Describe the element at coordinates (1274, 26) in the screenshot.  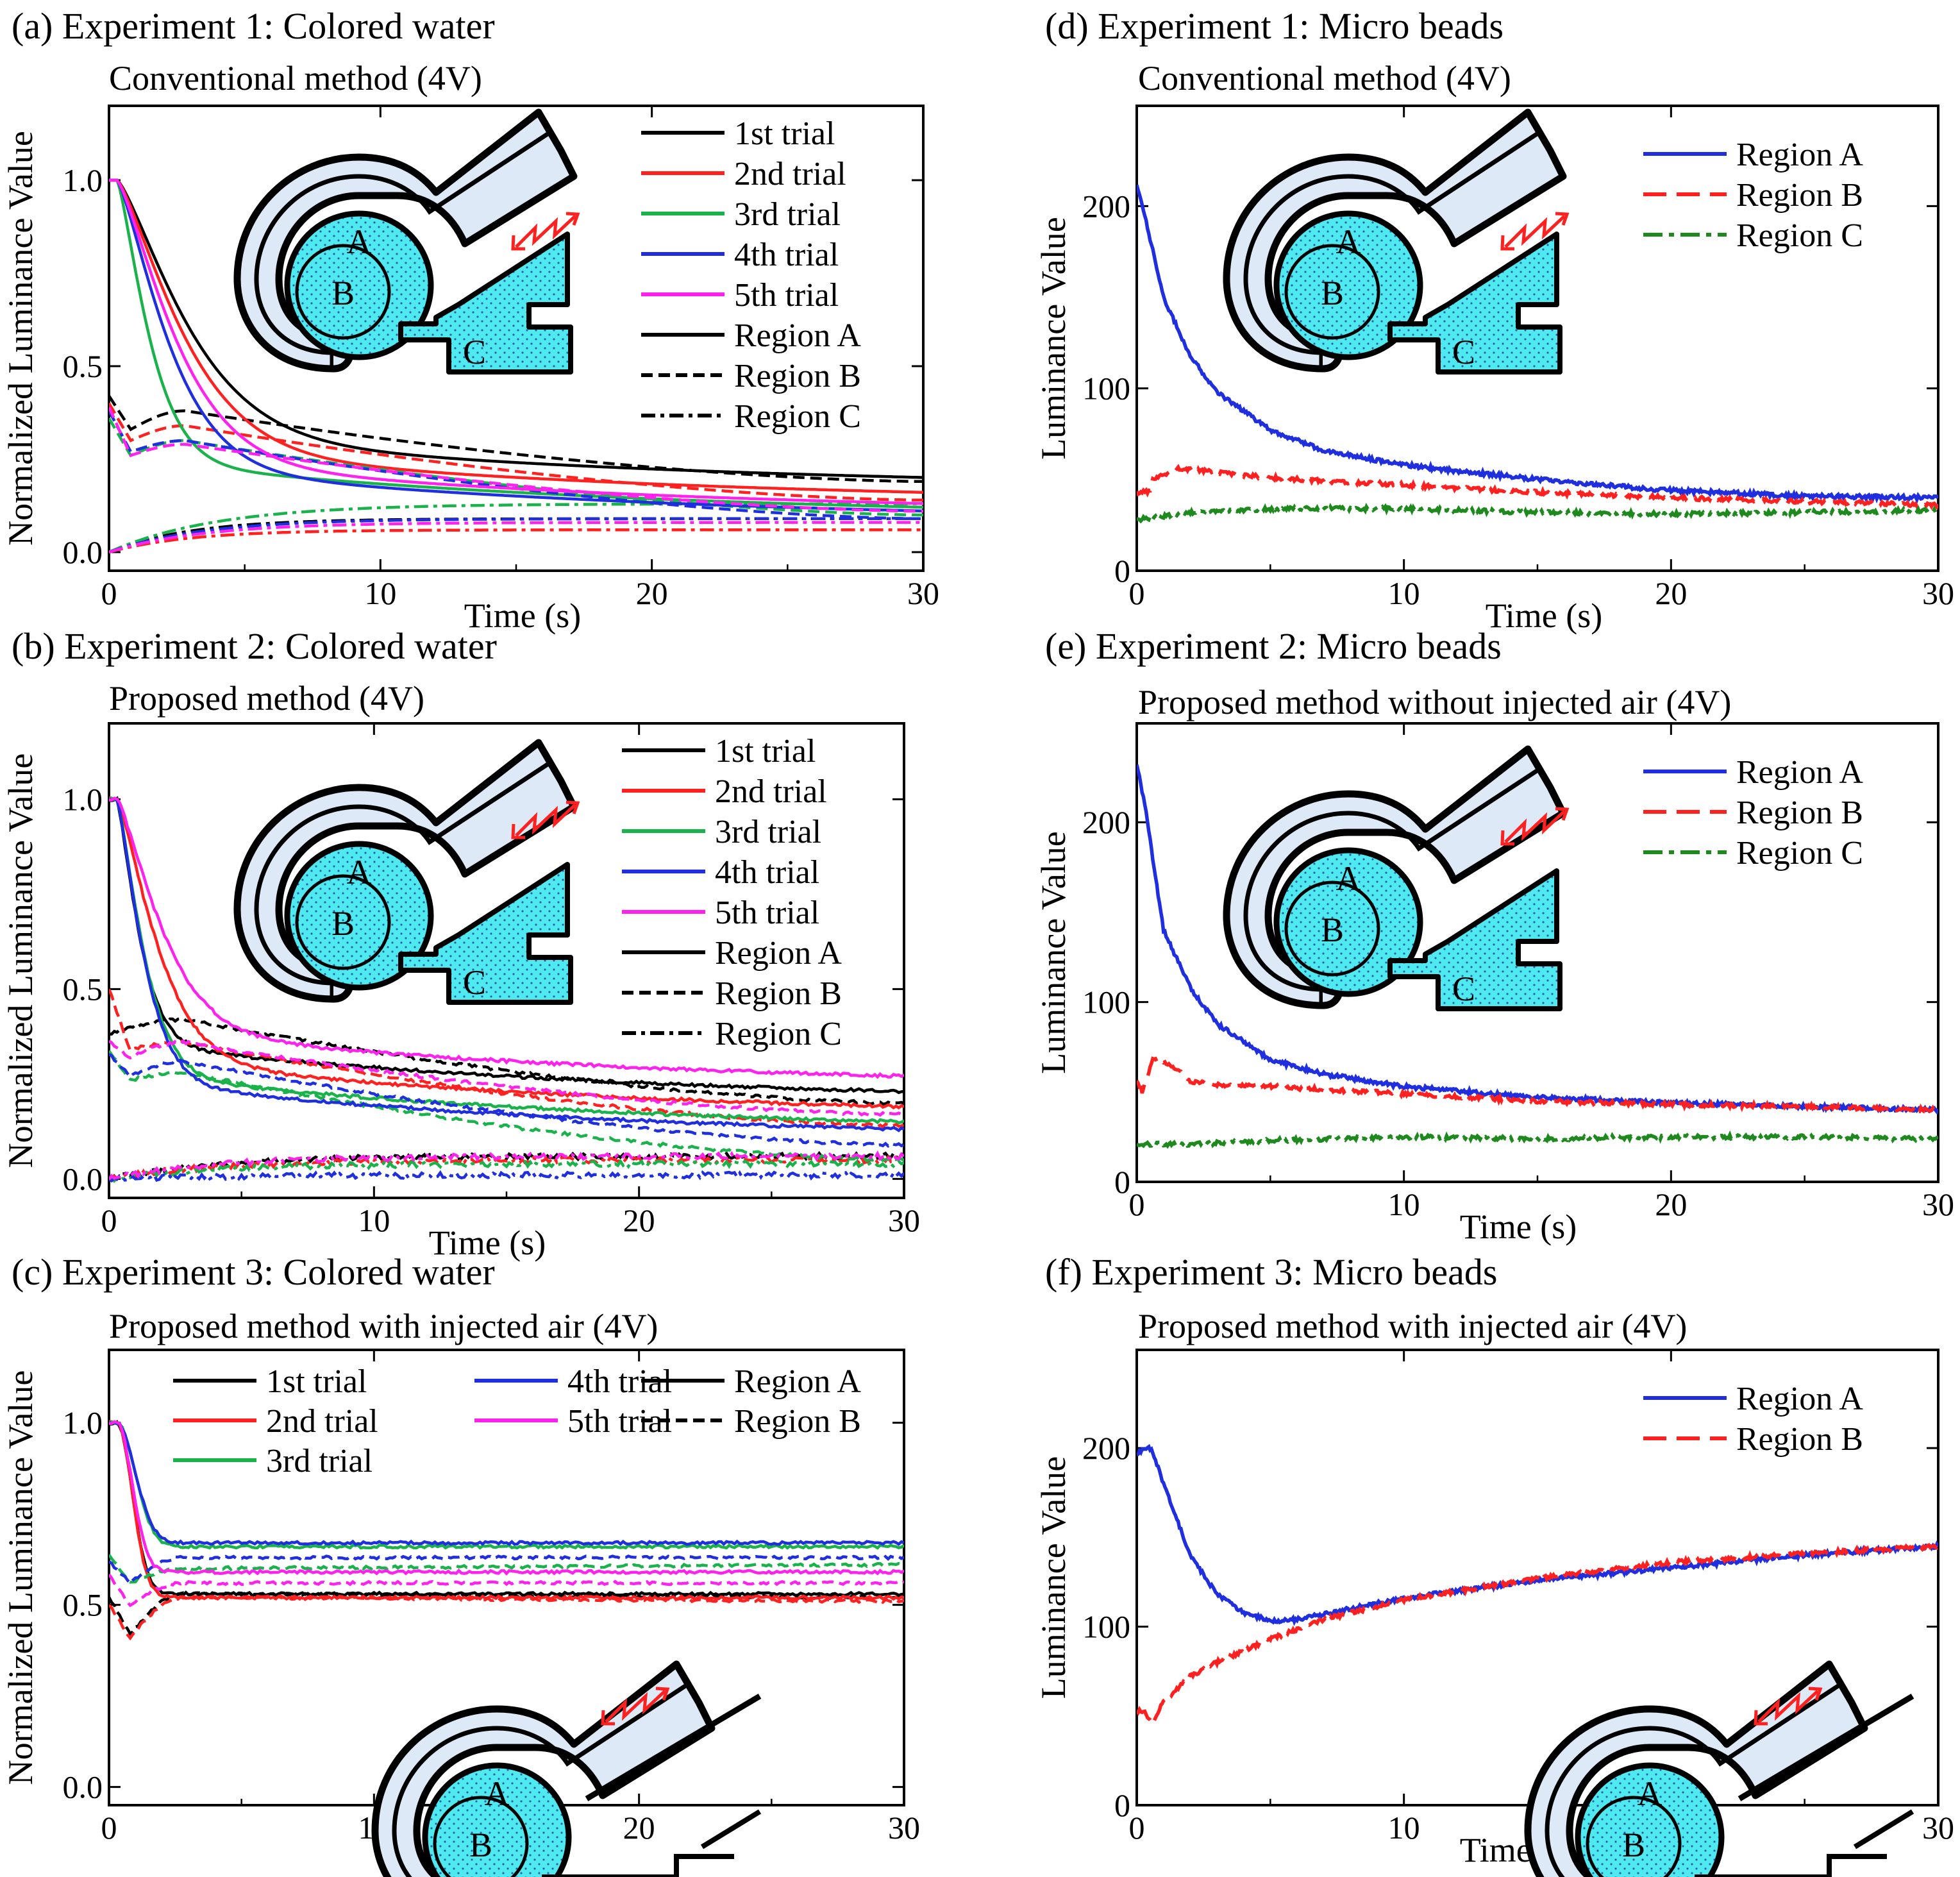
I see `panel-caption: (d) Experiment 1: Micro beads` at that location.